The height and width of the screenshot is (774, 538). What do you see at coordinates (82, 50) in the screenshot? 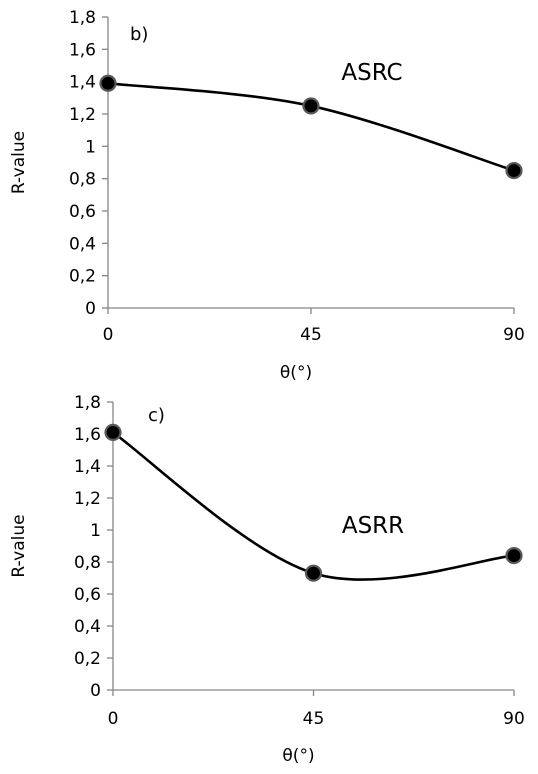
I see `b-y-tick-label: 1,6` at bounding box center [82, 50].